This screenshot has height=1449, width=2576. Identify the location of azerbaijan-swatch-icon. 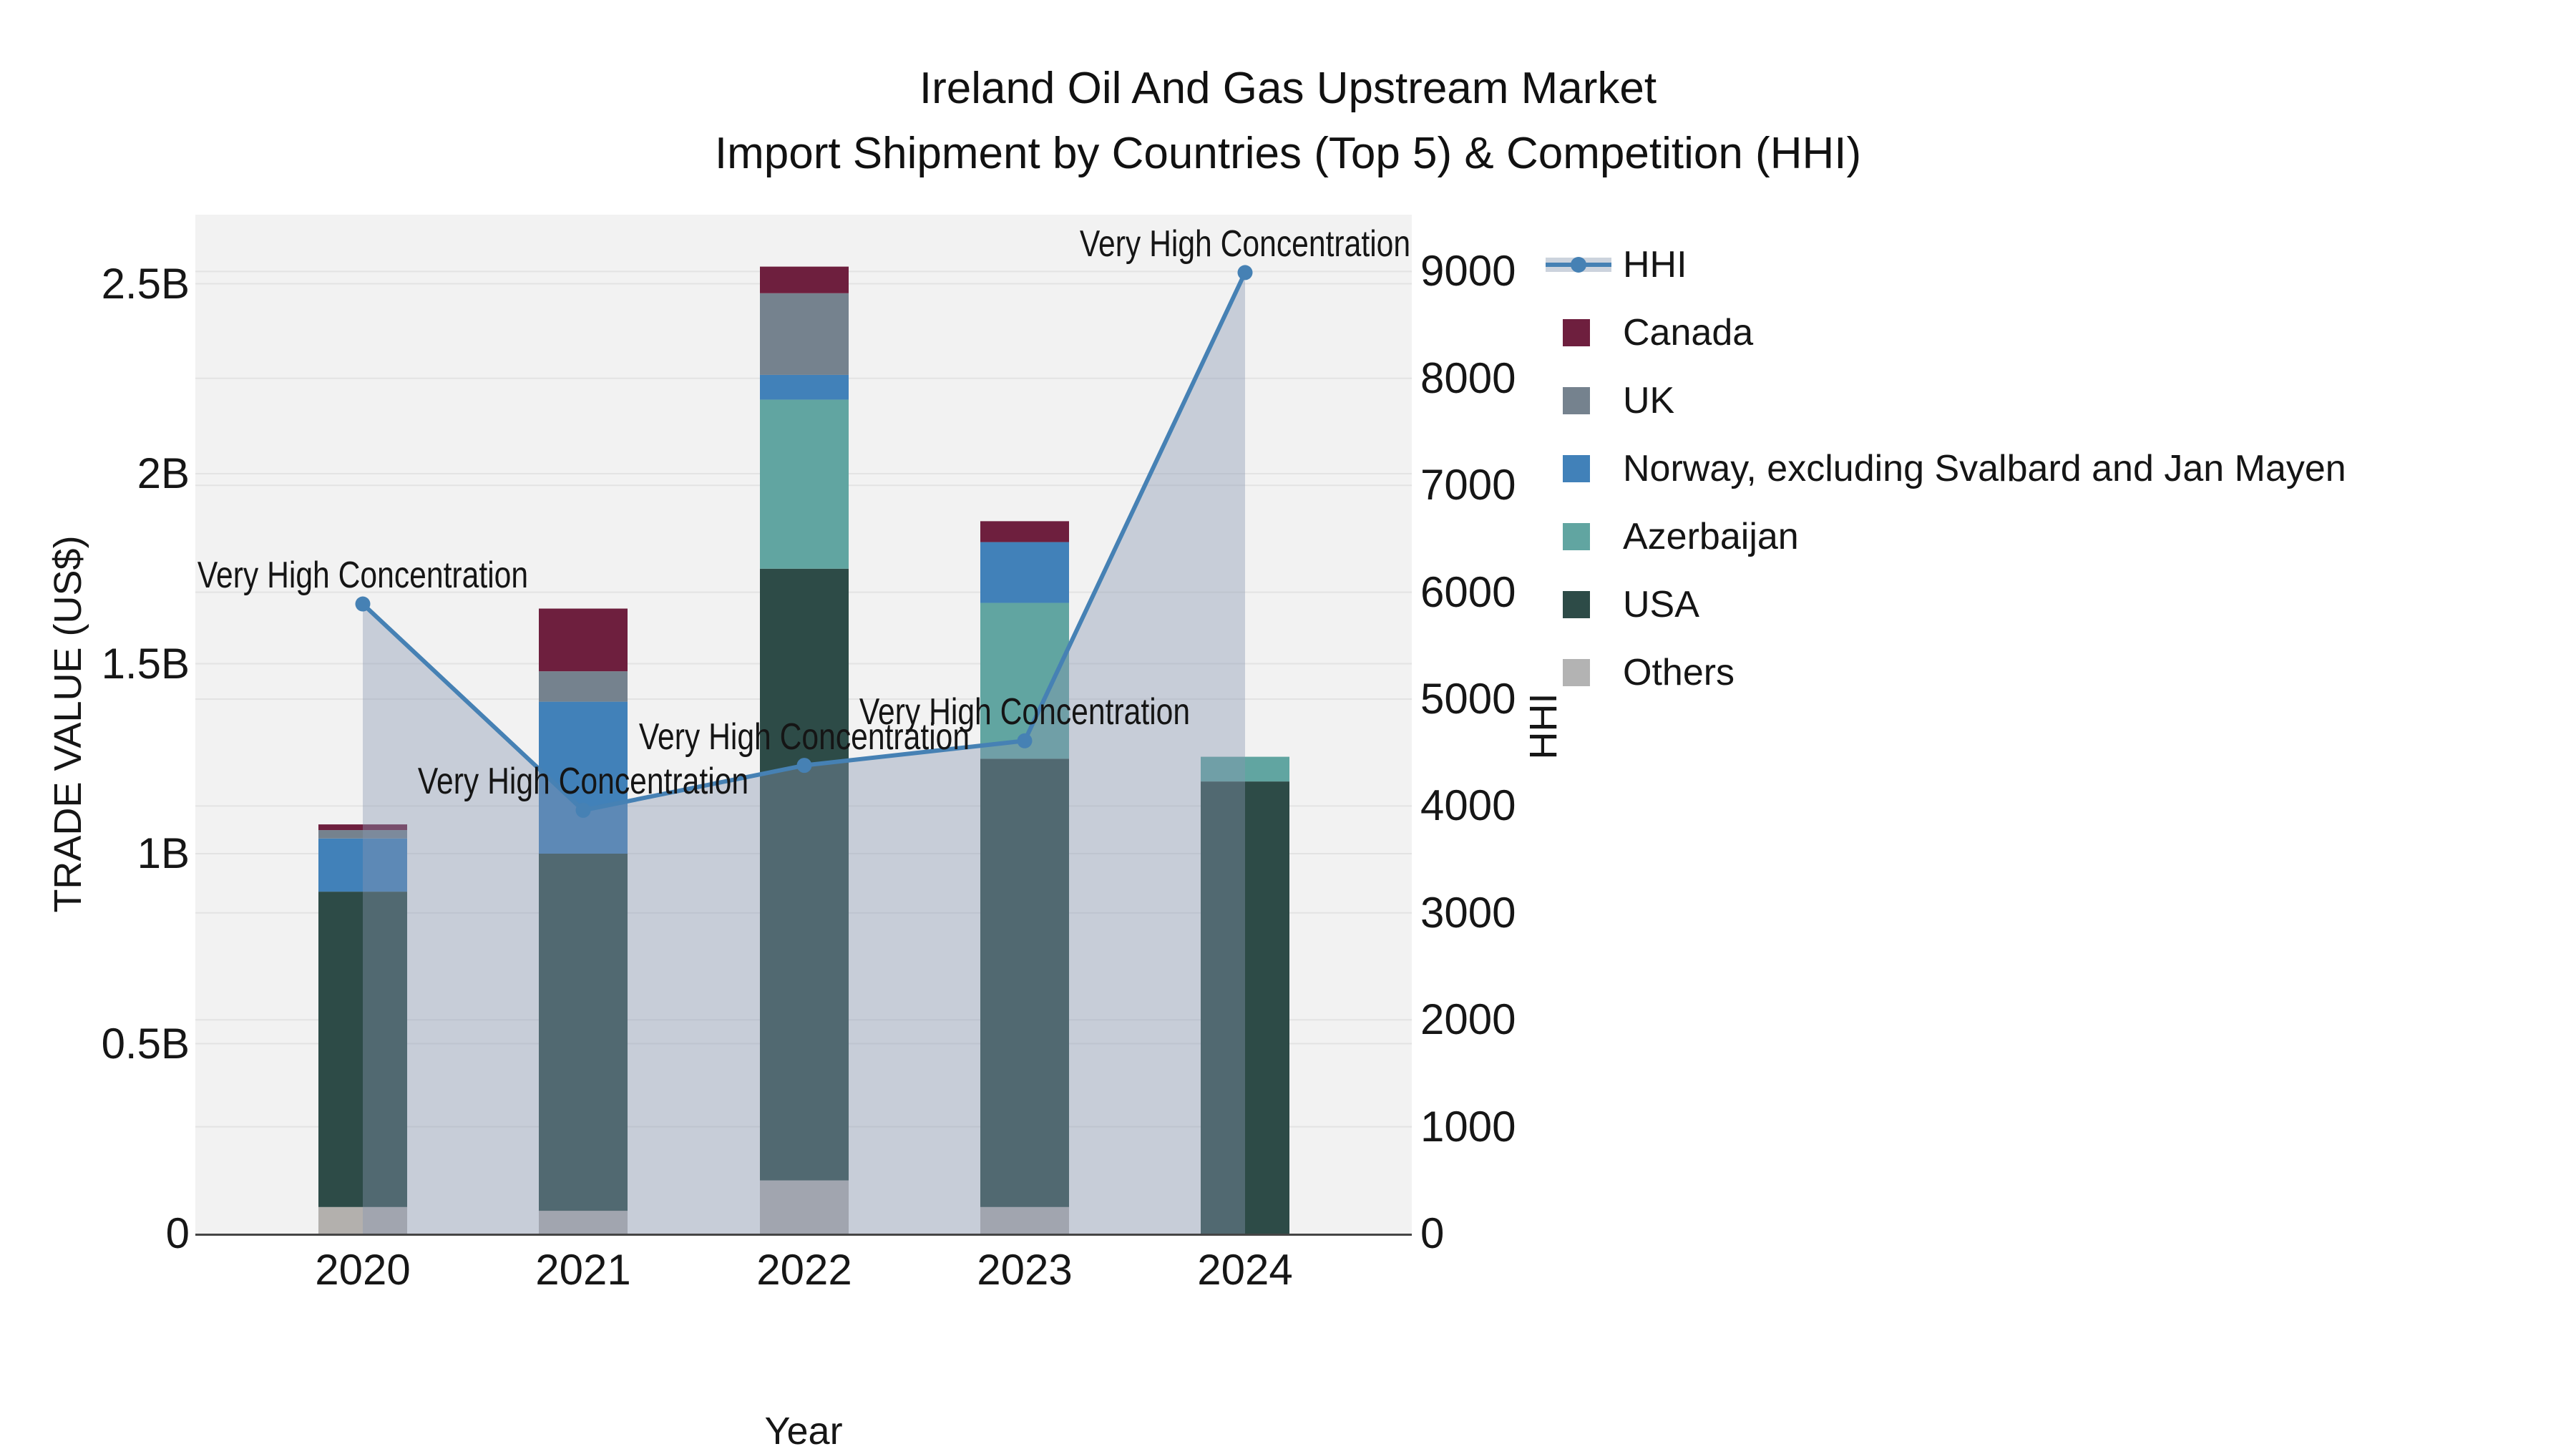
(1576, 536).